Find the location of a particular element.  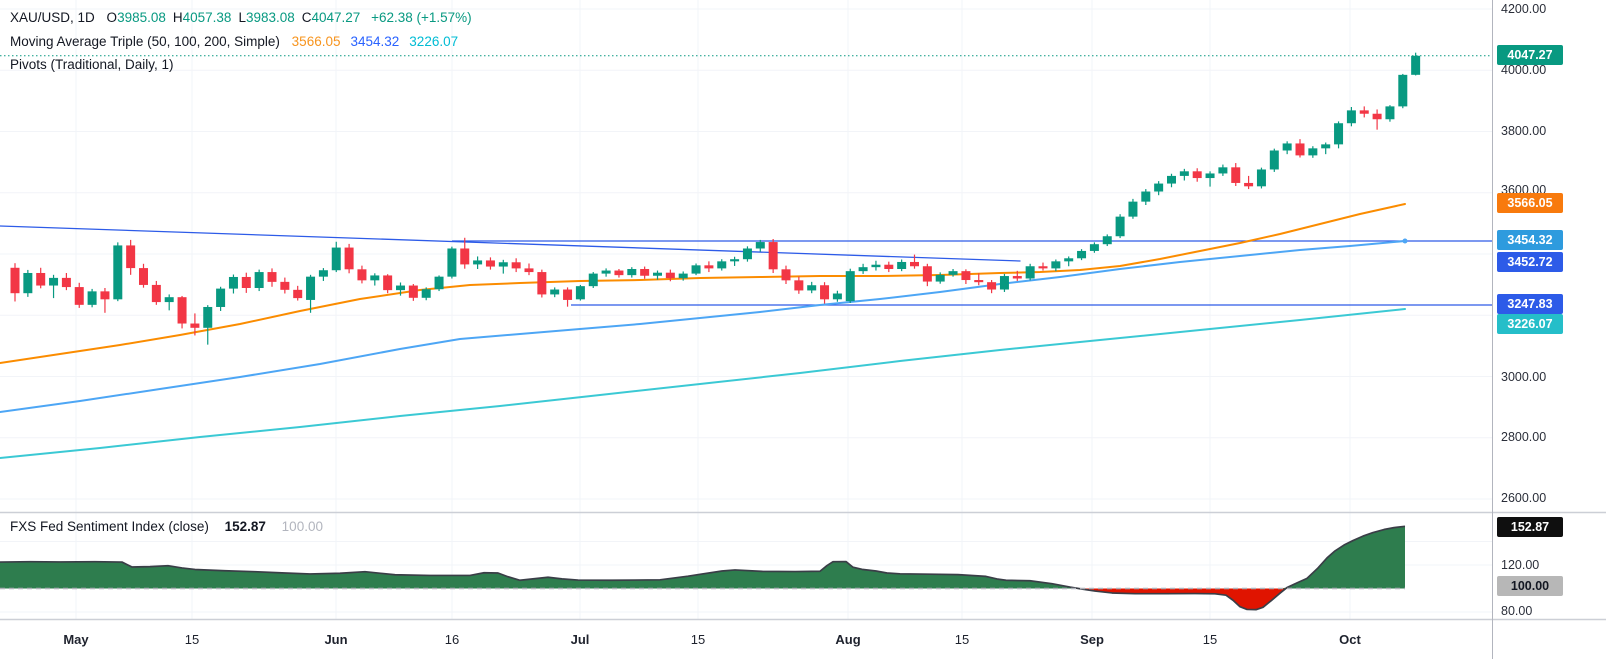

price-axis-label: 2600.00 is located at coordinates (1524, 498).